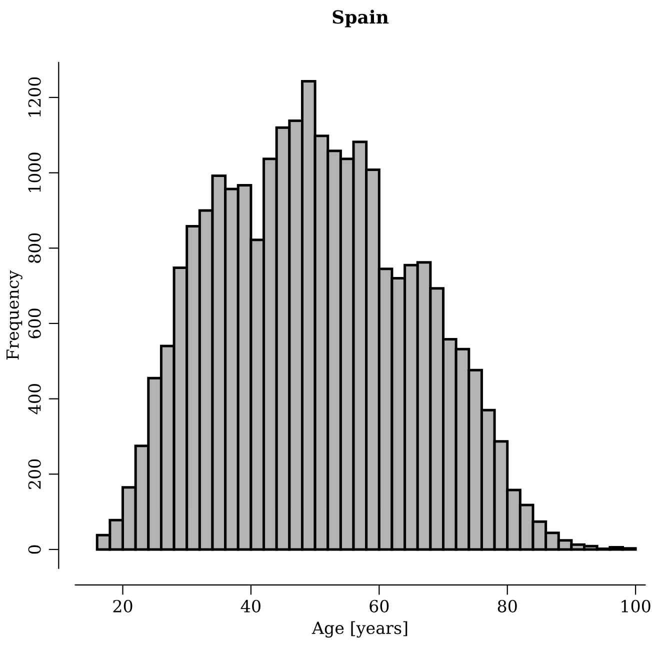 This screenshot has height=657, width=655. I want to click on x-tick-label: 80, so click(507, 606).